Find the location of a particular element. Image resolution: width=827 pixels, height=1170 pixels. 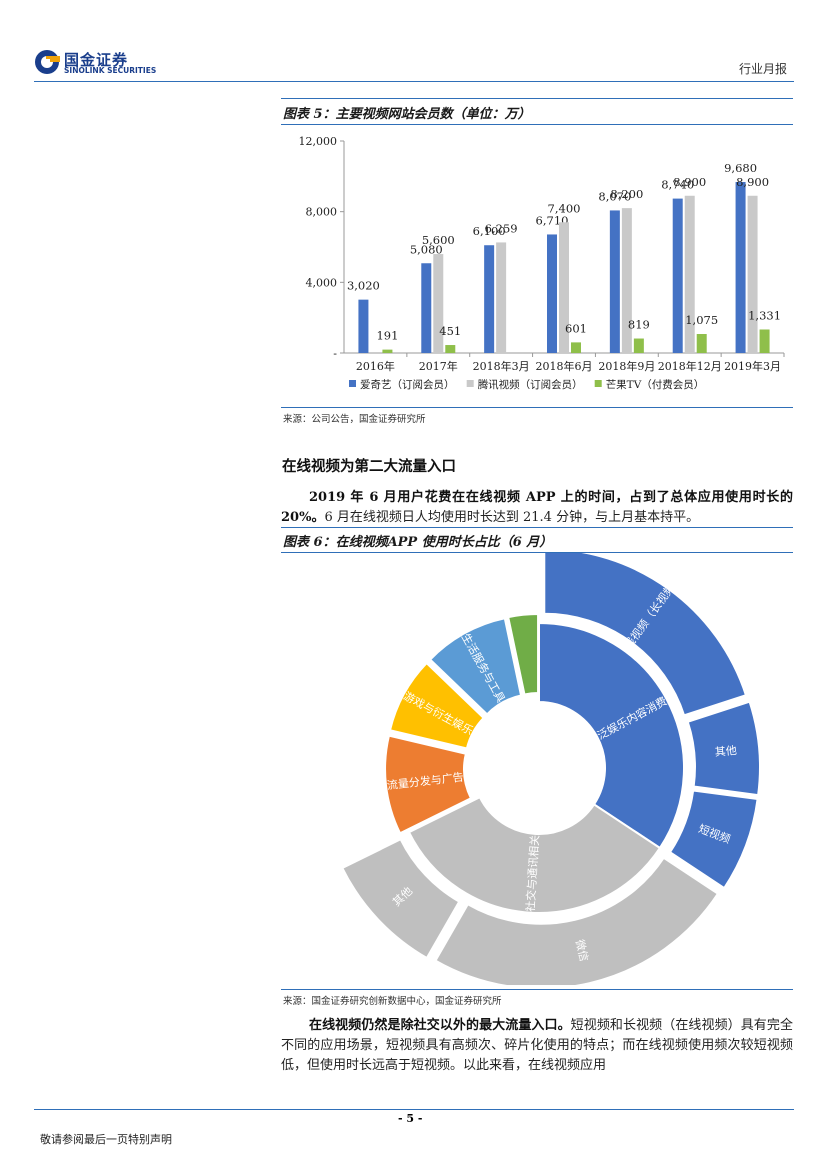

x-tick-label: 2018年6月 is located at coordinates (564, 366).